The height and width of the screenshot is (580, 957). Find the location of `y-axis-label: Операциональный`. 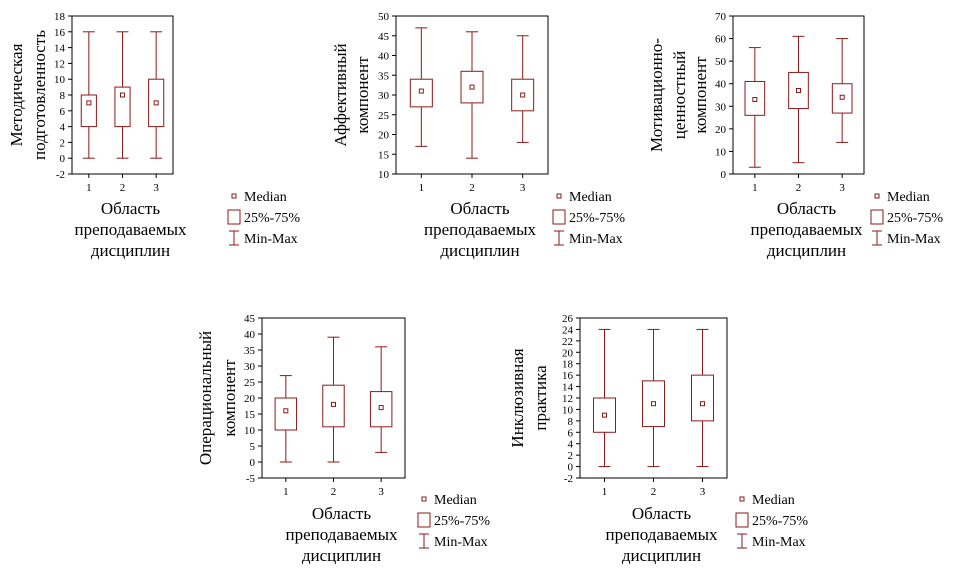

y-axis-label: Операциональный is located at coordinates (205, 398).